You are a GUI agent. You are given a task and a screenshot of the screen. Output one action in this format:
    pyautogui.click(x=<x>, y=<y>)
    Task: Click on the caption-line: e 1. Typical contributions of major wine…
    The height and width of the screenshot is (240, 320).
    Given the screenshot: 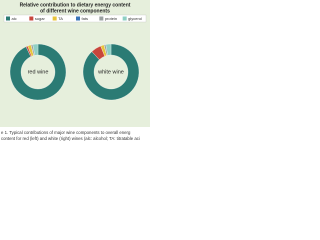 What is the action you would take?
    pyautogui.click(x=66, y=132)
    